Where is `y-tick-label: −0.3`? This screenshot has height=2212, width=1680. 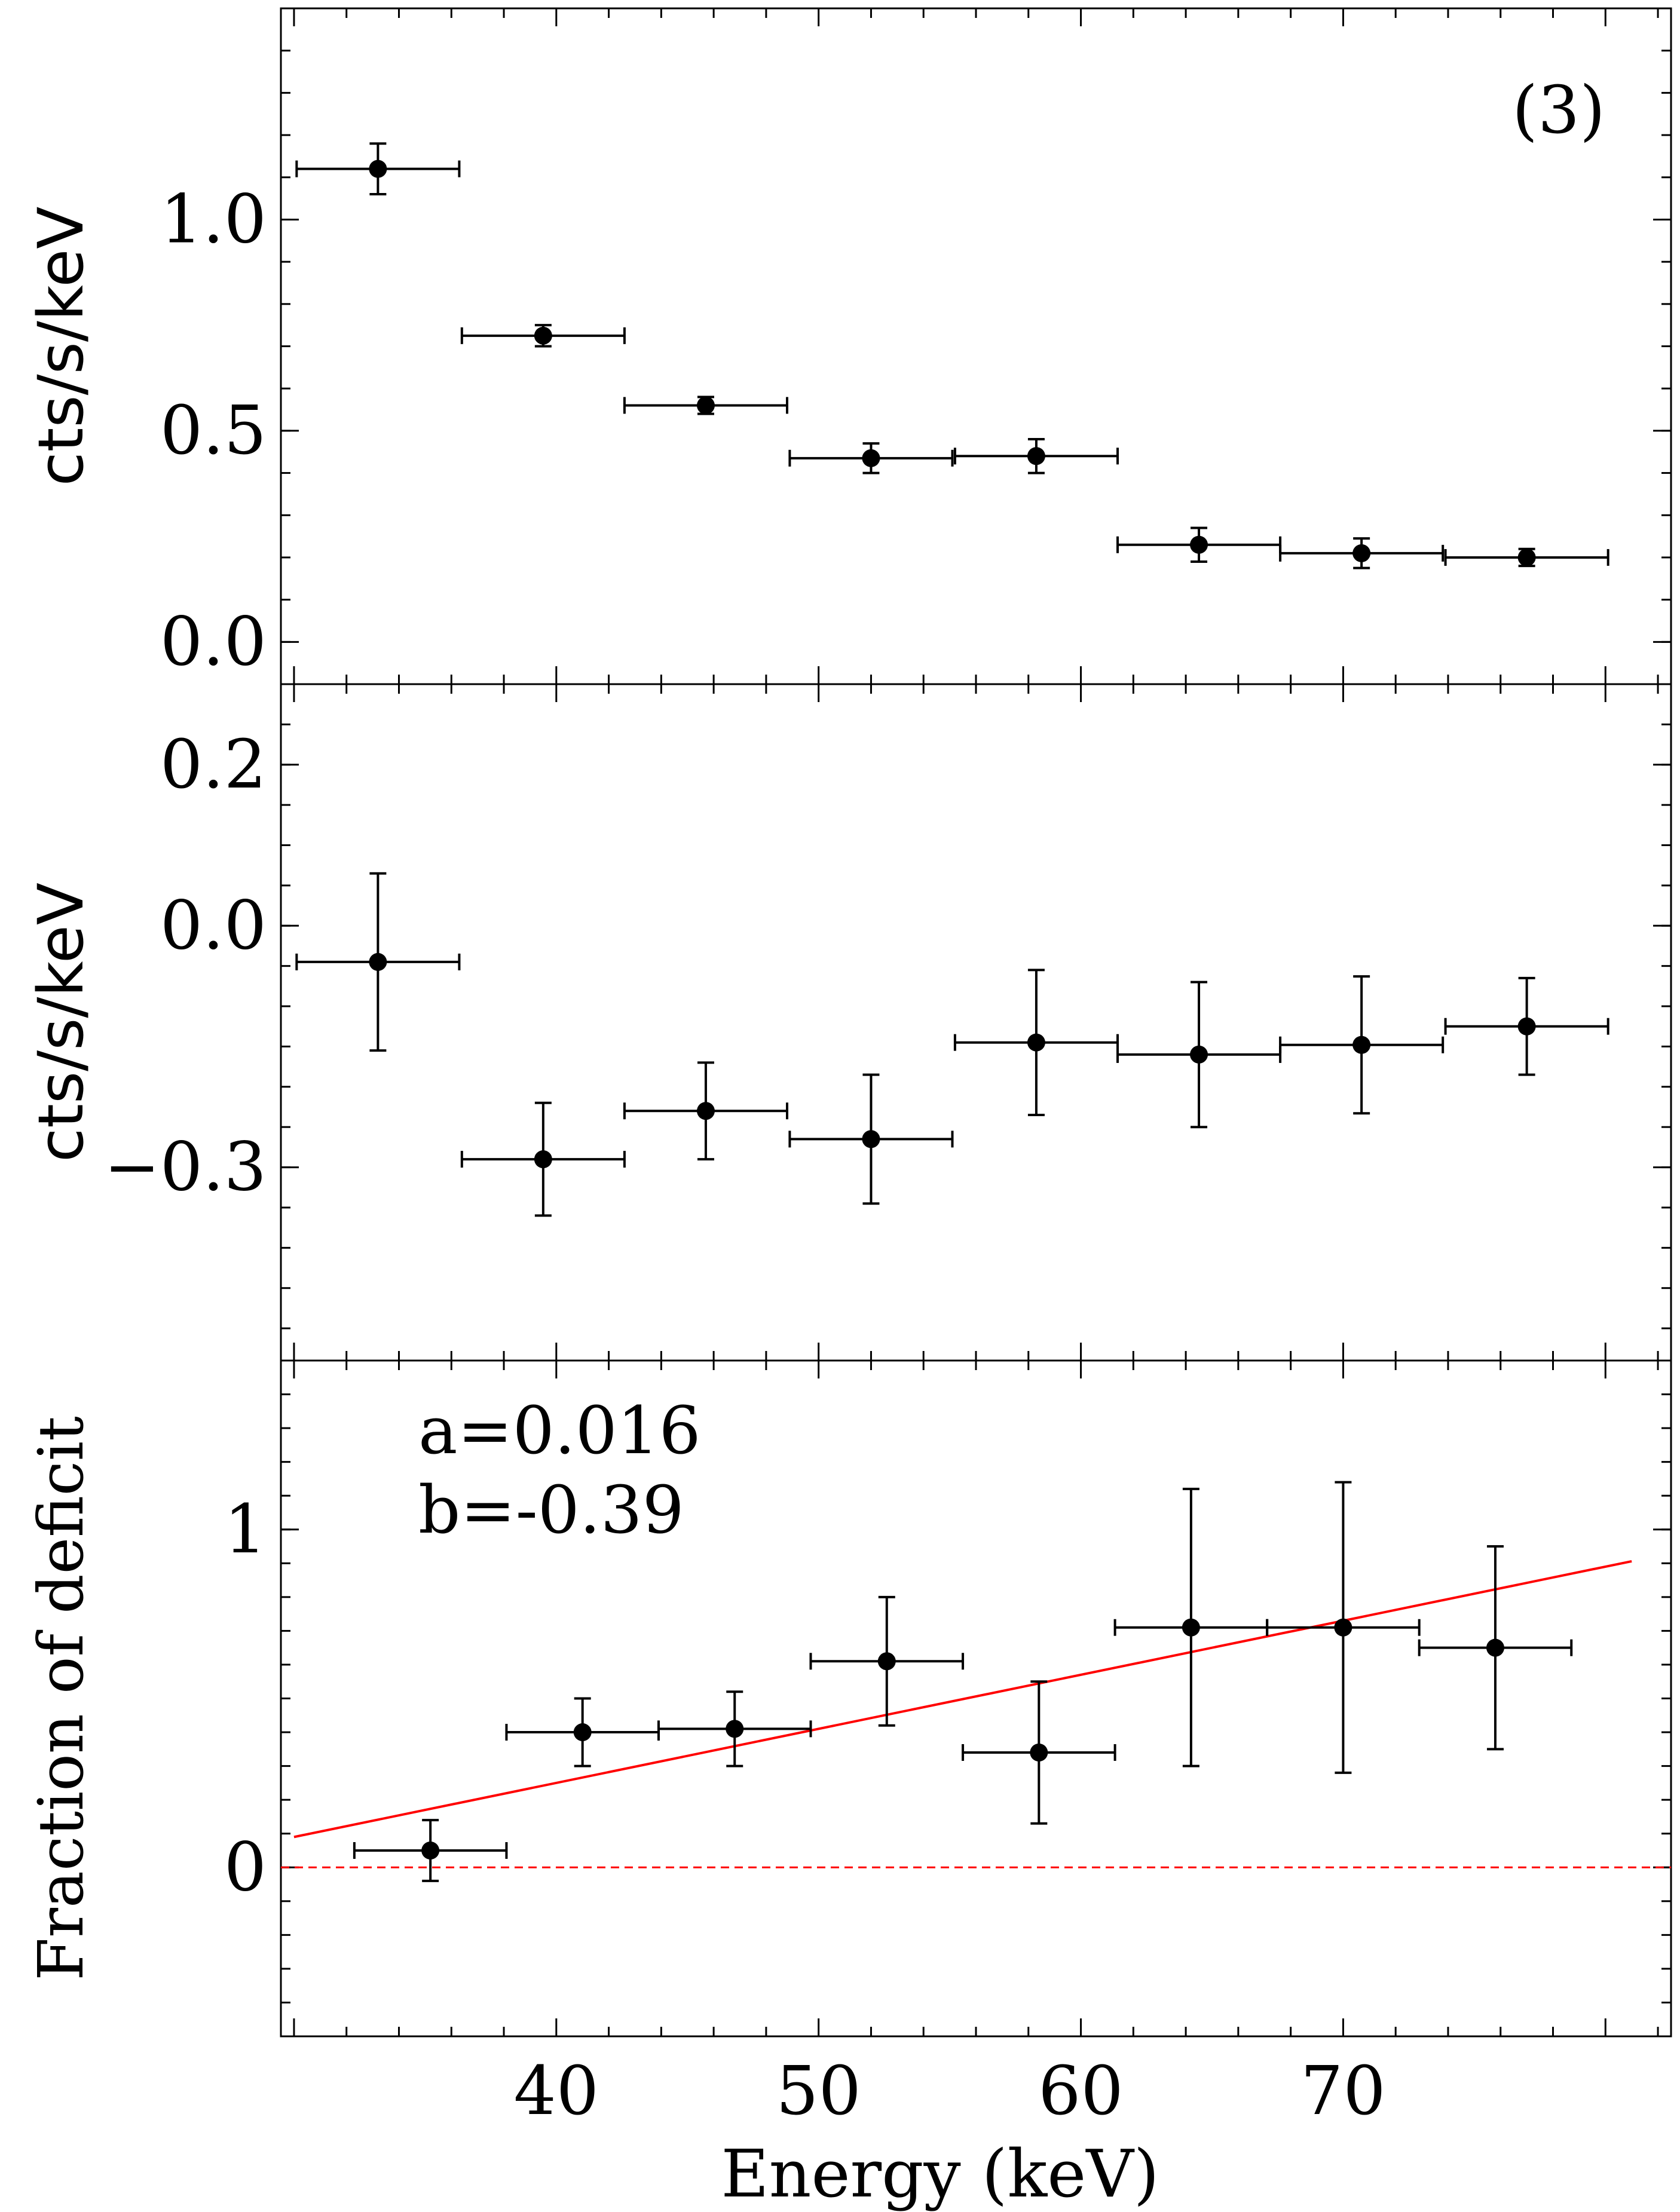
y-tick-label: −0.3 is located at coordinates (185, 1167).